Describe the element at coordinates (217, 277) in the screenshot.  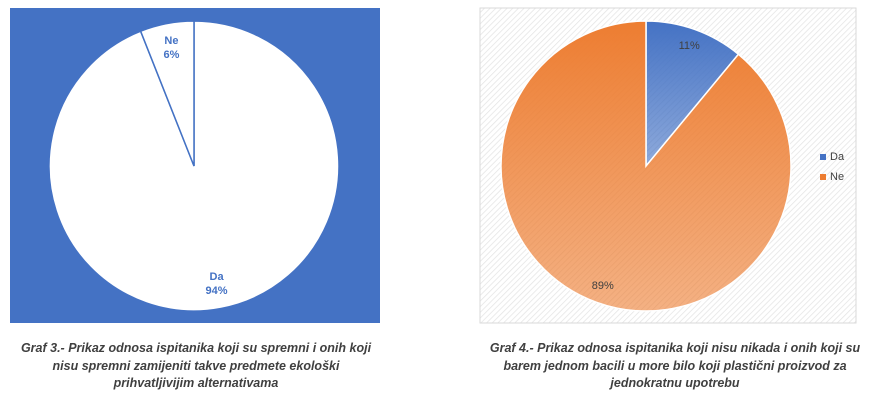
I see `data-label-category: Da` at that location.